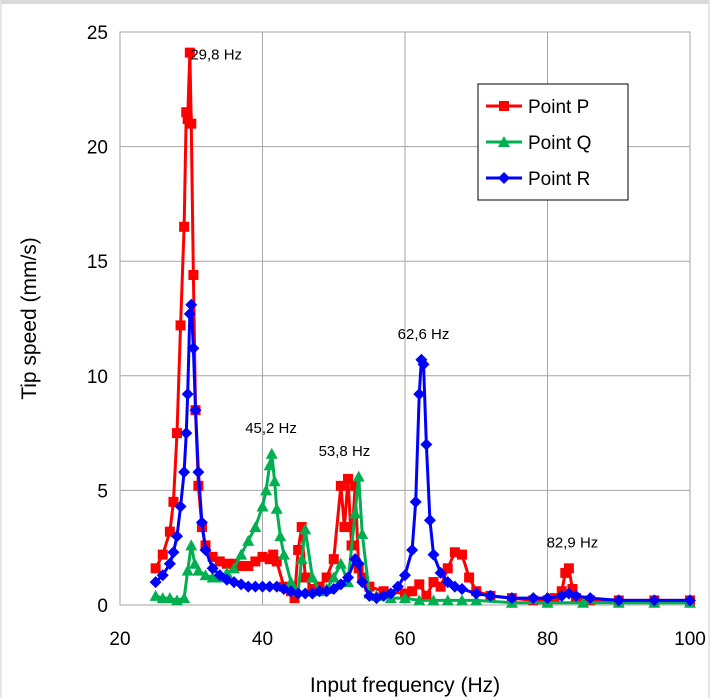 This screenshot has height=700, width=712. Describe the element at coordinates (29, 318) in the screenshot. I see `y-axis-title: Tip speed (mm/s)` at that location.